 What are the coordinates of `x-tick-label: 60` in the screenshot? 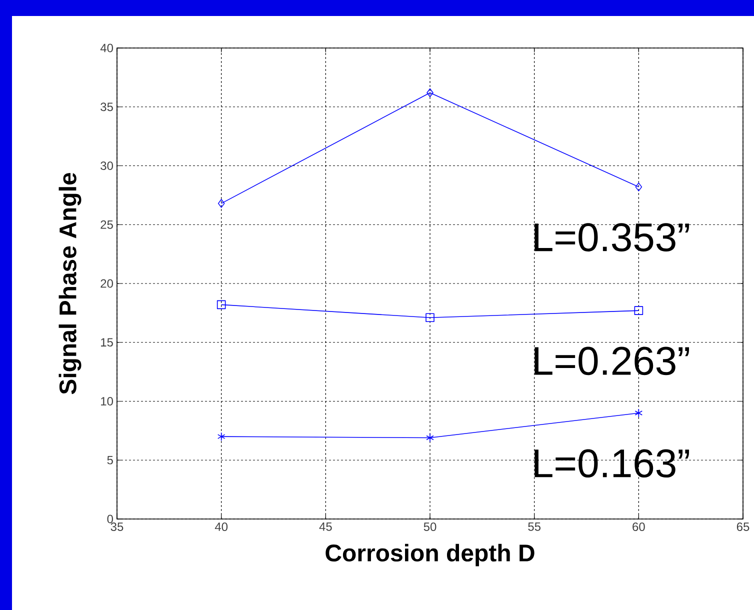 It's located at (638, 527).